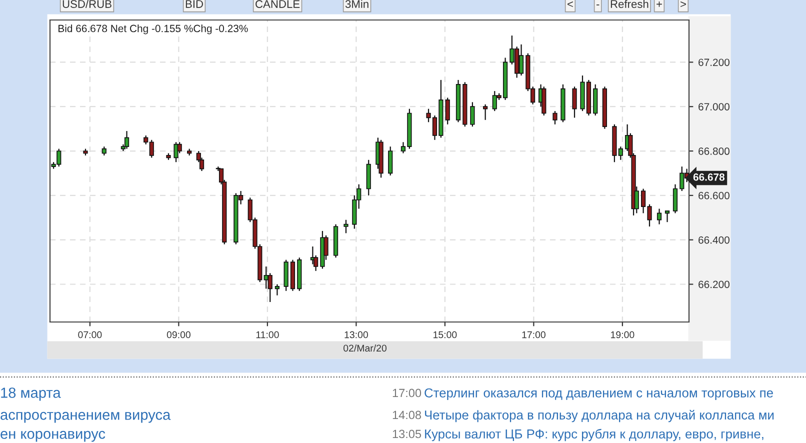 Image resolution: width=806 pixels, height=443 pixels. I want to click on x-tick-label: 09:00, so click(178, 334).